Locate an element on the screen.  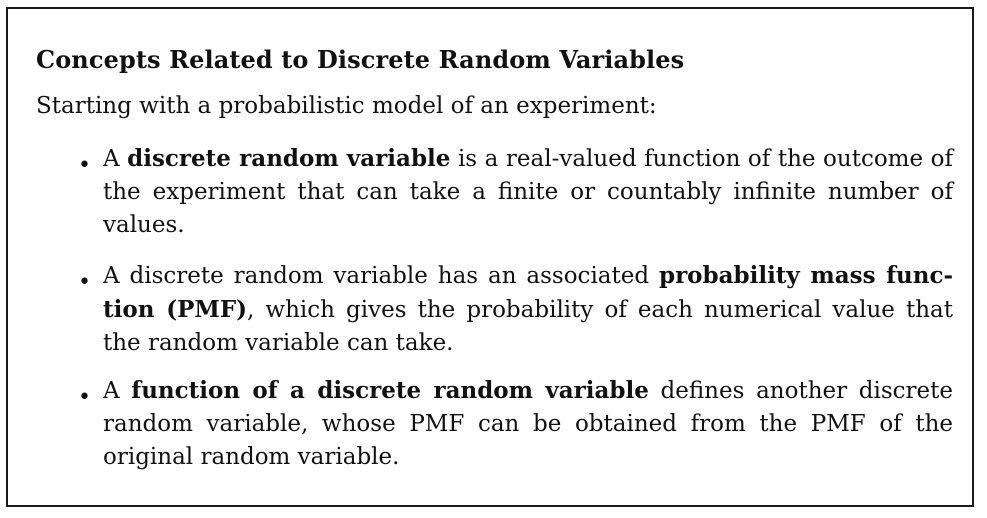
bullet-1-bold-term: discrete random variable is located at coordinates (289, 158).